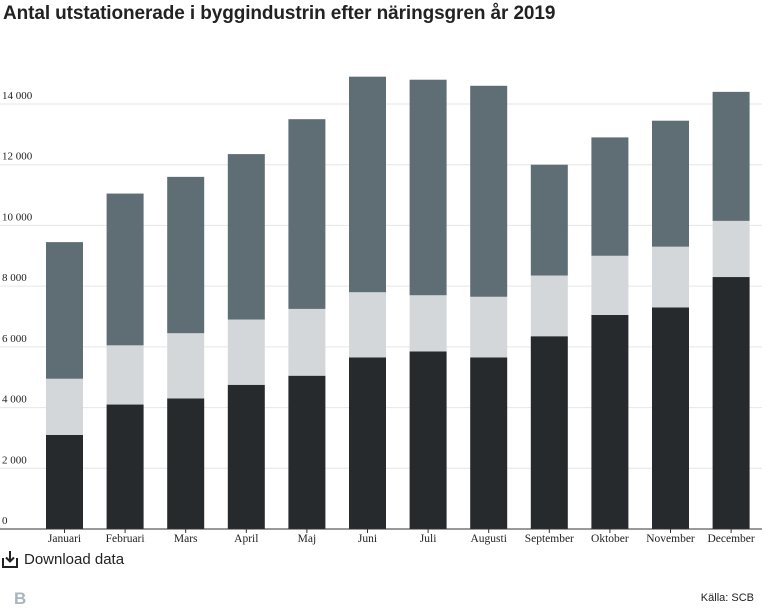 This screenshot has width=768, height=614. Describe the element at coordinates (10, 559) in the screenshot. I see `download-icon` at that location.